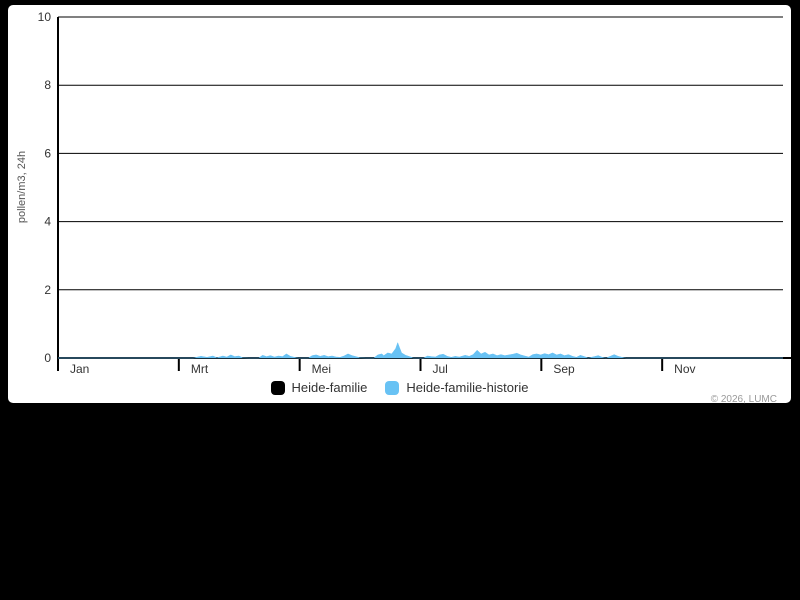  I want to click on x-tick-label-Mrt: Mrt, so click(200, 369).